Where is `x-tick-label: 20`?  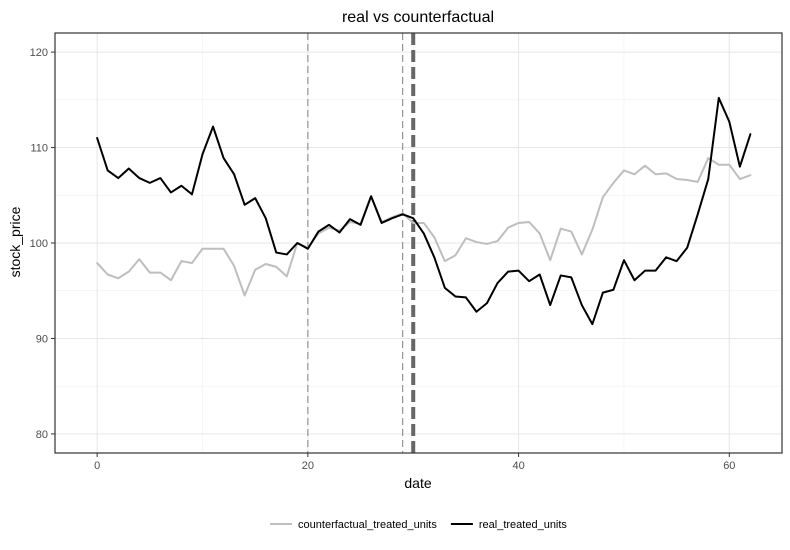
x-tick-label: 20 is located at coordinates (308, 466).